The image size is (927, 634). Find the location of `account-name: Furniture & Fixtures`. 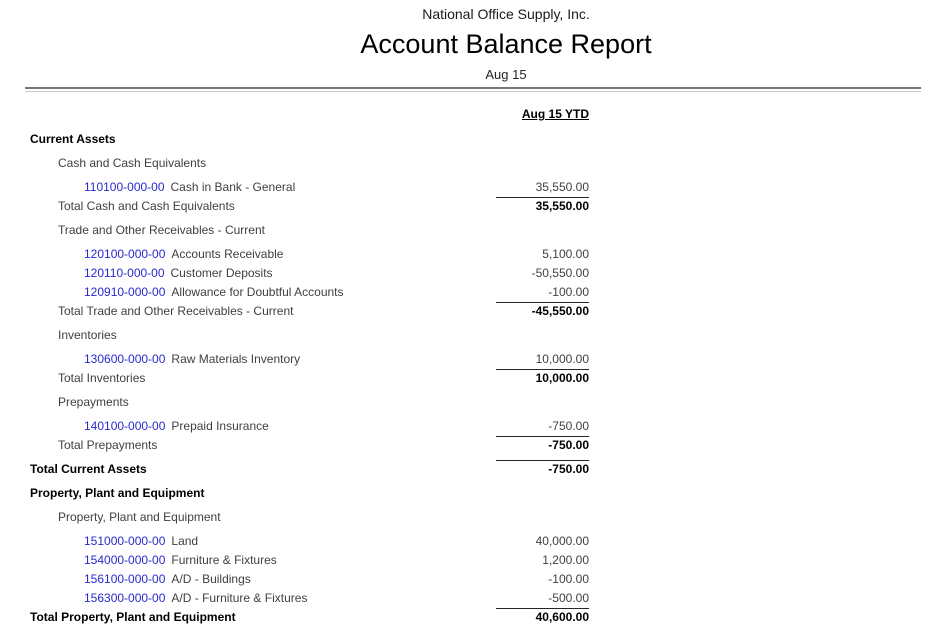

account-name: Furniture & Fixtures is located at coordinates (224, 560).